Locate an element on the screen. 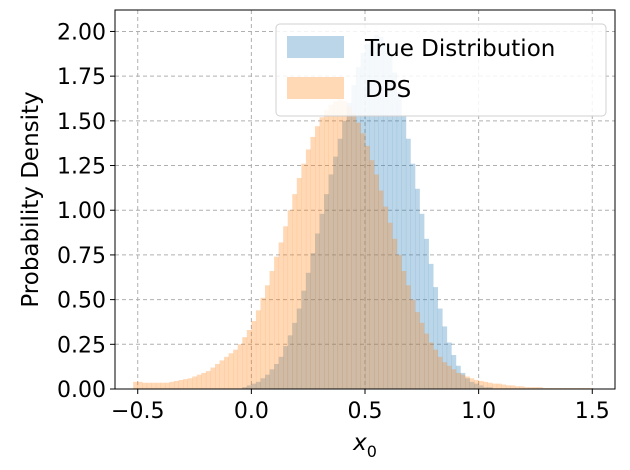 This screenshot has height=470, width=630. y-tick-label: 1.25 is located at coordinates (81, 167).